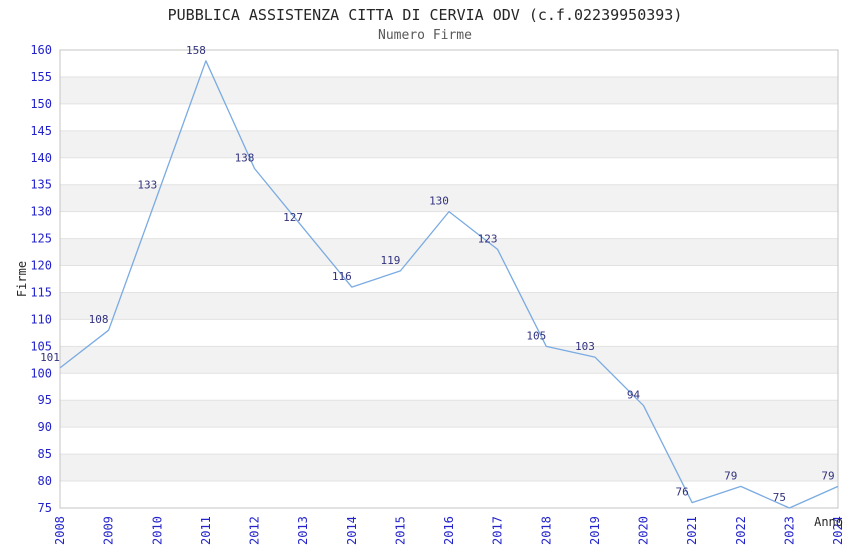 The width and height of the screenshot is (850, 550). I want to click on y-tick-label: 155, so click(41, 77).